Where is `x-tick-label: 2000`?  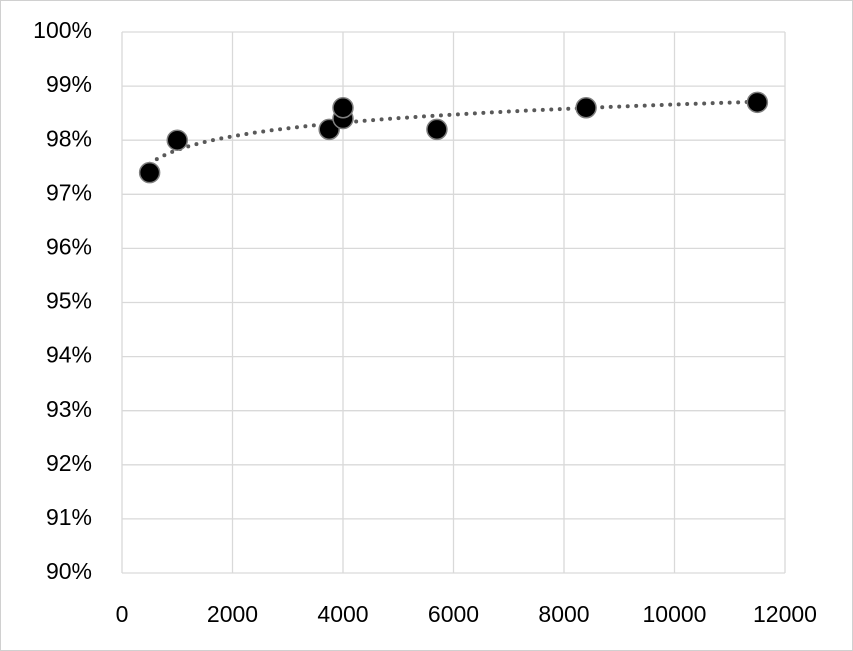 x-tick-label: 2000 is located at coordinates (232, 614).